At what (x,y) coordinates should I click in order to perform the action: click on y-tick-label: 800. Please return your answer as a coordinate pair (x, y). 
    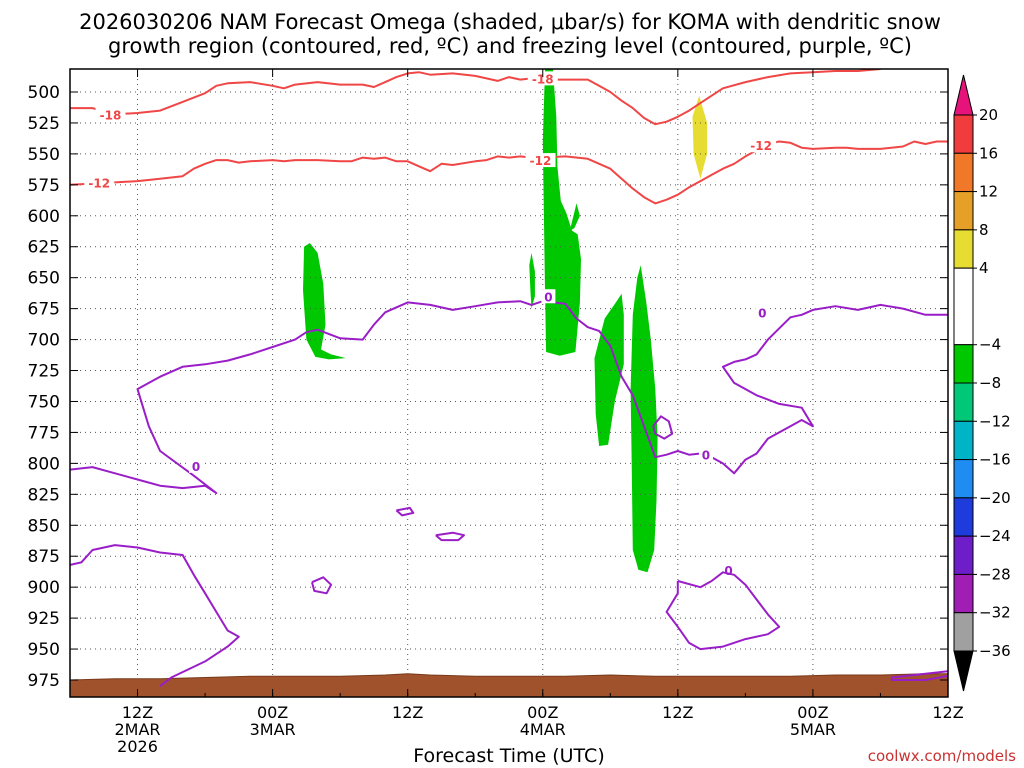
    Looking at the image, I should click on (44, 464).